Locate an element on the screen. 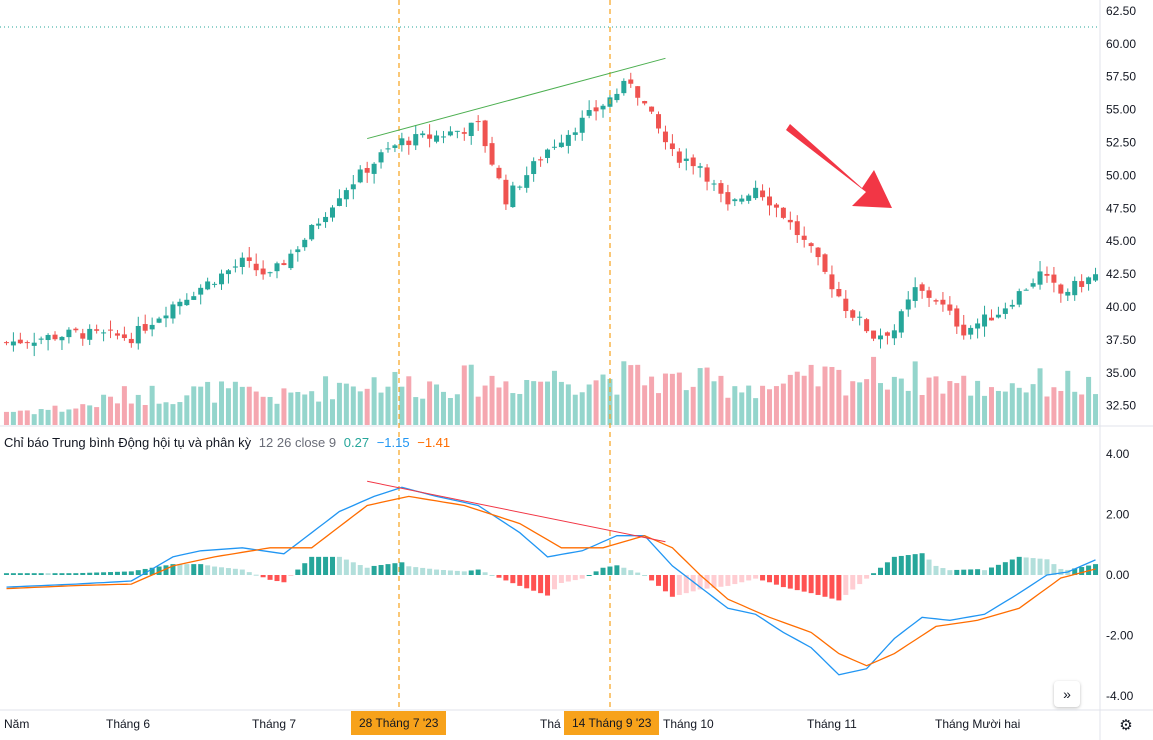 This screenshot has height=740, width=1153. signal-value: −1.41 is located at coordinates (434, 442).